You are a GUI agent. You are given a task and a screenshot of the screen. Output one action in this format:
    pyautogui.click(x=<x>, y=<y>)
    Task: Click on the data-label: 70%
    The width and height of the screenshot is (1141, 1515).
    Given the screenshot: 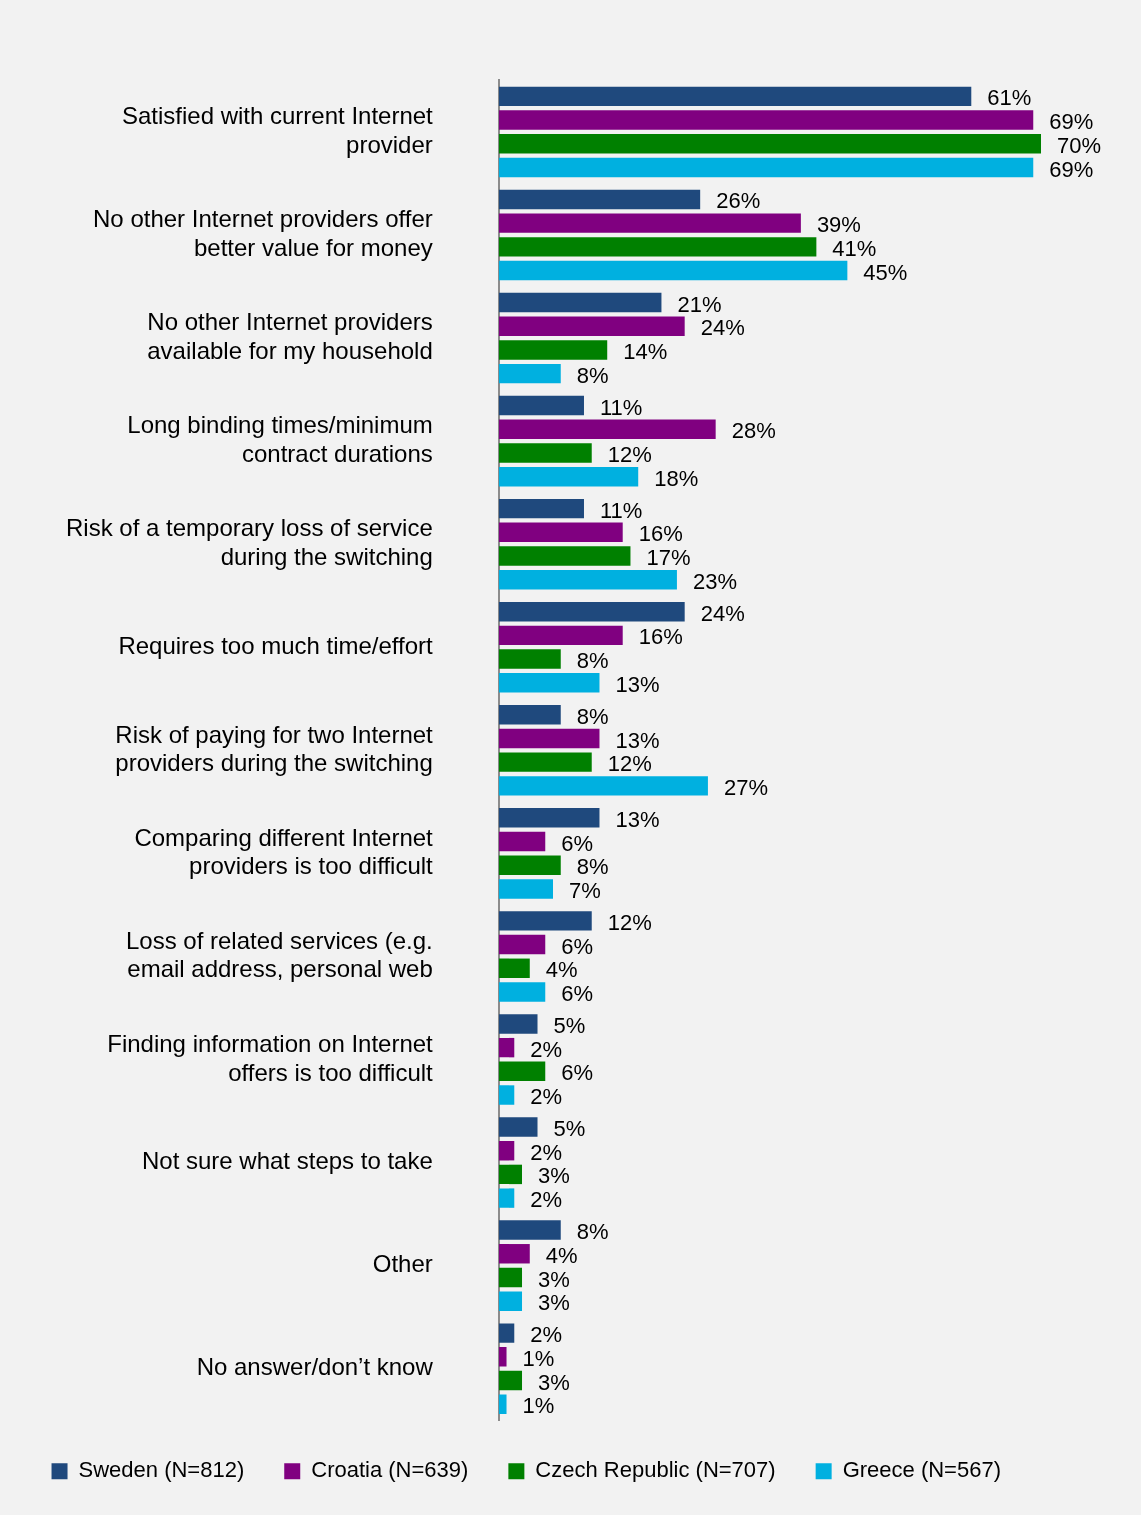 What is the action you would take?
    pyautogui.click(x=1079, y=145)
    